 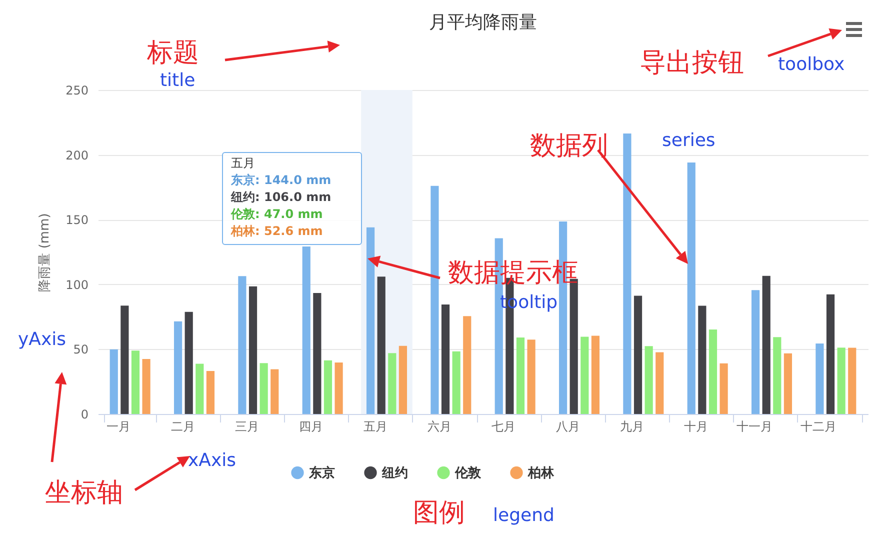 What do you see at coordinates (281, 180) in the screenshot?
I see `annotation: 东京: 144.0 mm` at bounding box center [281, 180].